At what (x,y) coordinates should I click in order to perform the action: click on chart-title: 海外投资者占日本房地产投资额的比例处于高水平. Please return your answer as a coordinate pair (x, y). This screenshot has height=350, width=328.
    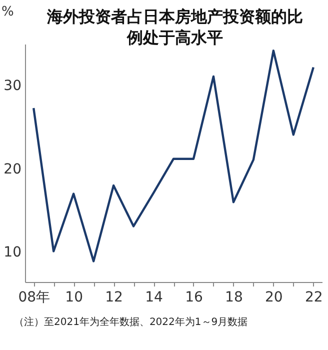
    Looking at the image, I should click on (175, 27).